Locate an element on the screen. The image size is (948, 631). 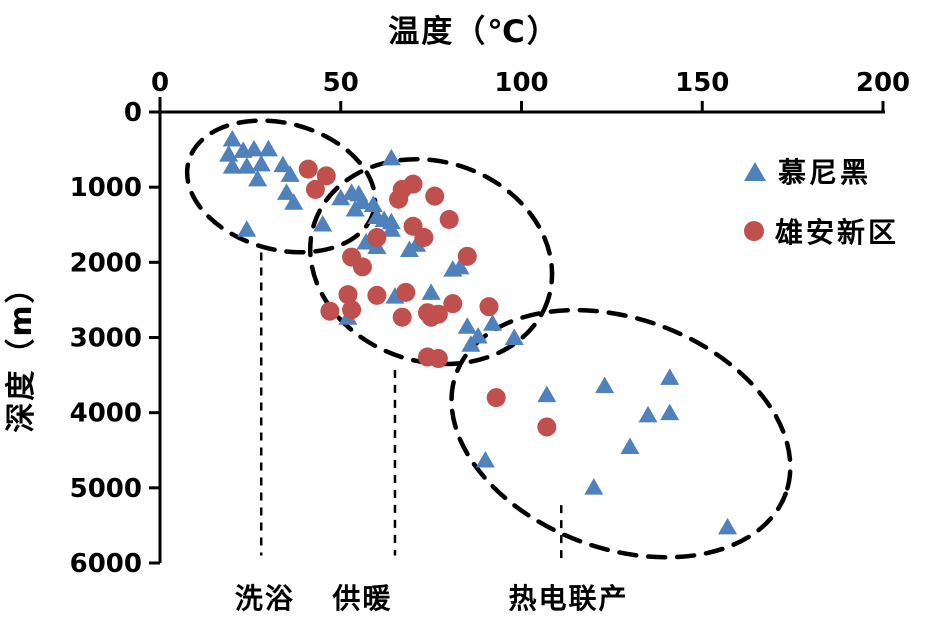
cluster-label-2: 热电联产 is located at coordinates (568, 598).